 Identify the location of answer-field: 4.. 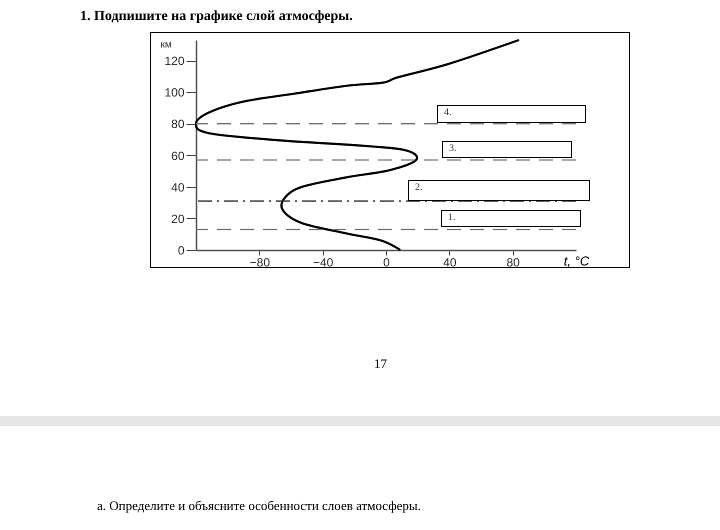
(511, 114).